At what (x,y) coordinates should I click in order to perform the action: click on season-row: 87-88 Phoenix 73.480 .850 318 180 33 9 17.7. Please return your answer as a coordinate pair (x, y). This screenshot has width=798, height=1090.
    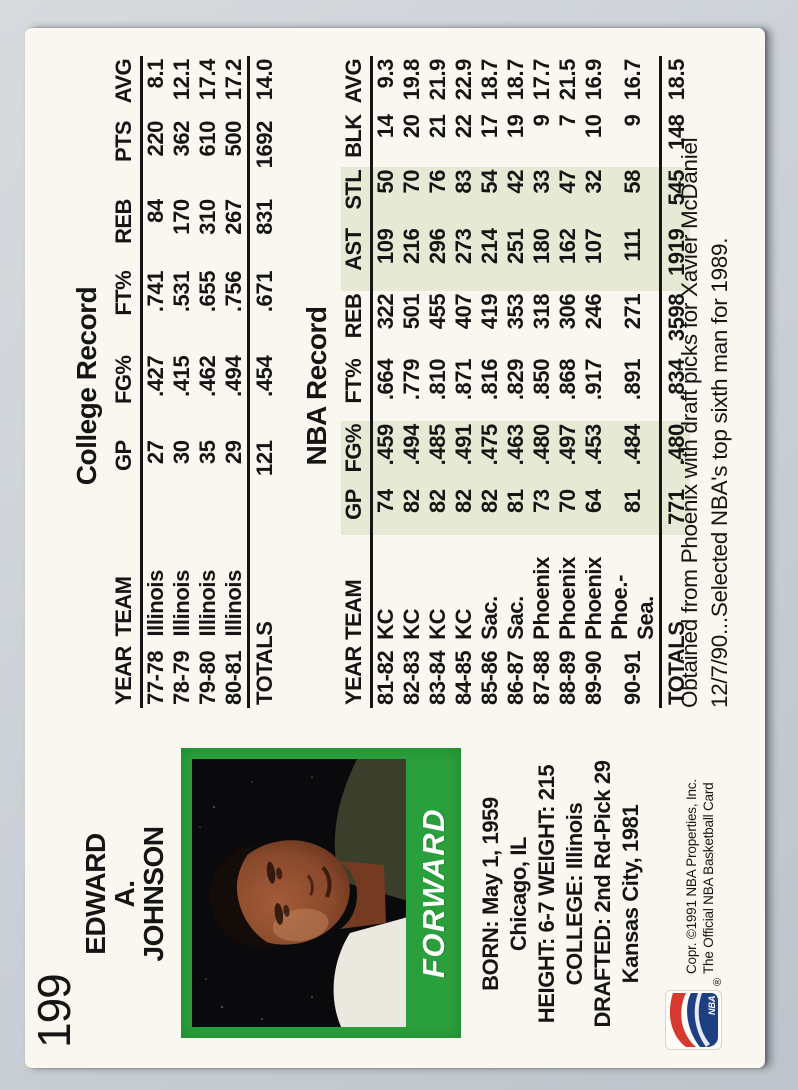
    Looking at the image, I should click on (542, 382).